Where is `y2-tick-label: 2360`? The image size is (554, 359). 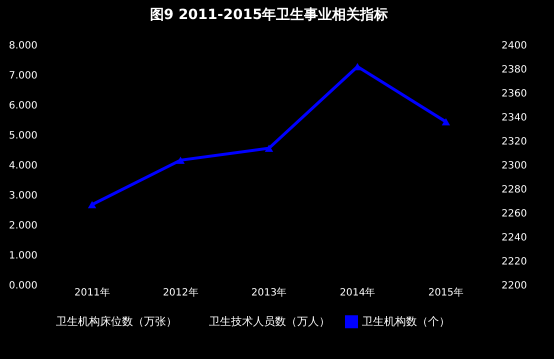 y2-tick-label: 2360 is located at coordinates (514, 94).